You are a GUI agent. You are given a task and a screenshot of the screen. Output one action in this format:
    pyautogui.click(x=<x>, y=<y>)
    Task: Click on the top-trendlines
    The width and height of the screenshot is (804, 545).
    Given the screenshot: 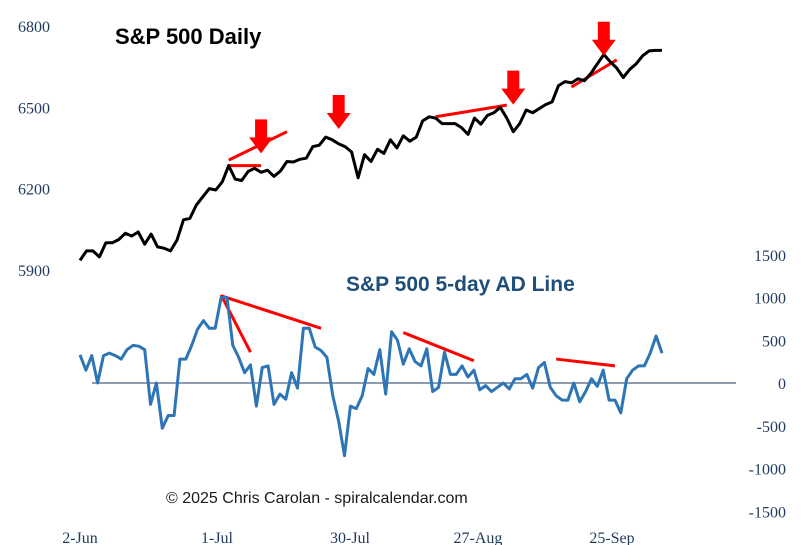 What is the action you would take?
    pyautogui.click(x=423, y=113)
    